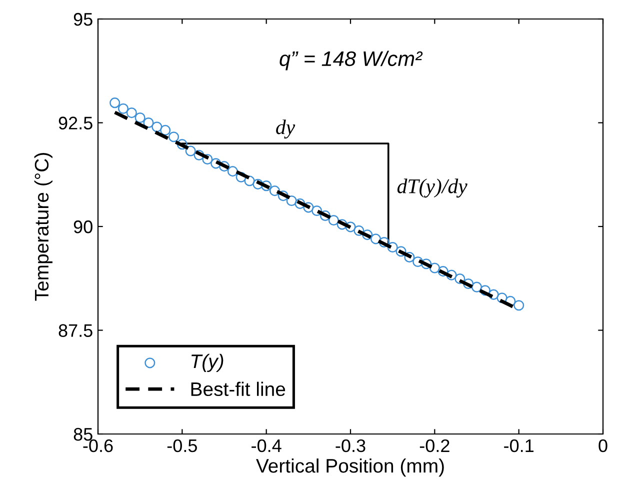 The width and height of the screenshot is (624, 484). Describe the element at coordinates (432, 188) in the screenshot. I see `annotation: dT(y)/dy` at that location.